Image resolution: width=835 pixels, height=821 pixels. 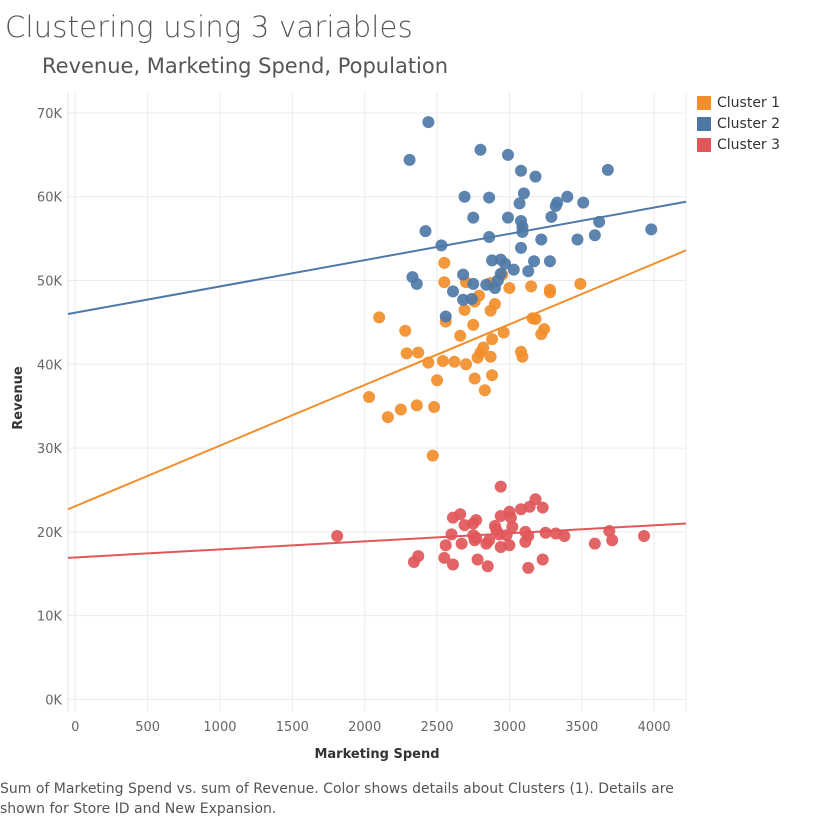 I want to click on legend-item-cluster-1: Cluster 1, so click(x=738, y=102).